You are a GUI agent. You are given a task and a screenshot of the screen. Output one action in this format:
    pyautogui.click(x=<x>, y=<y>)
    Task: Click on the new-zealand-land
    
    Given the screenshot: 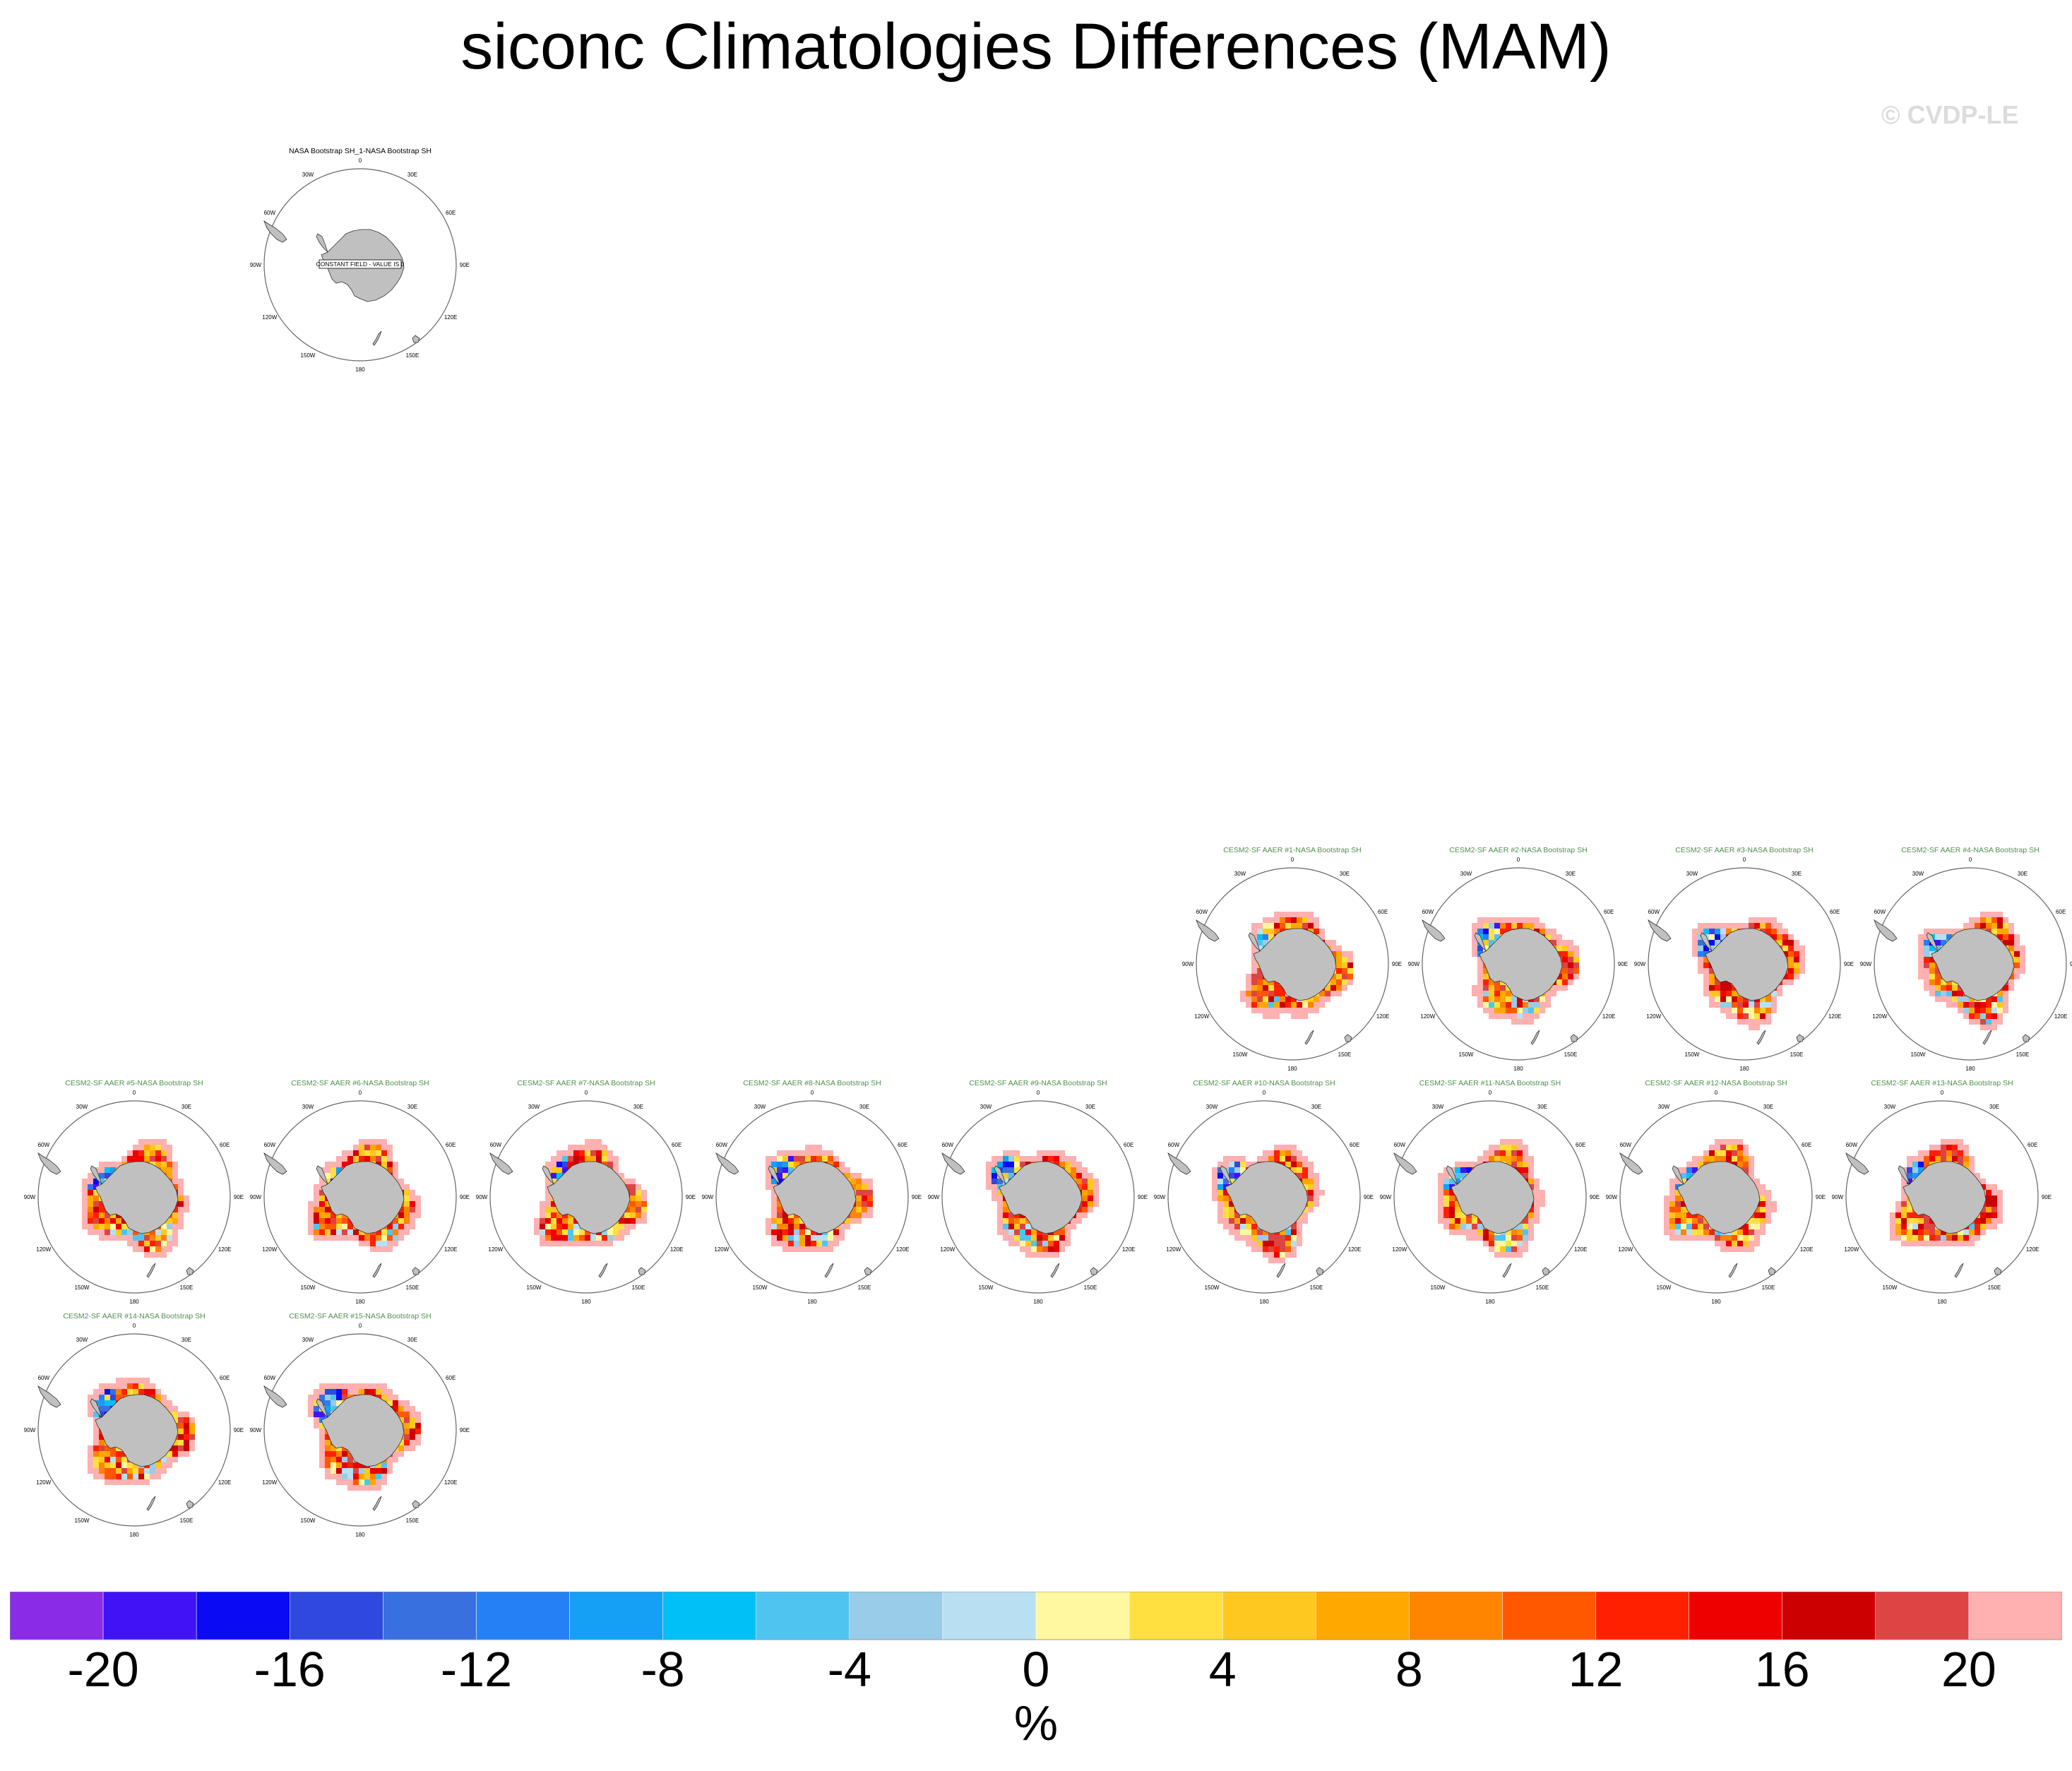 What is the action you would take?
    pyautogui.click(x=377, y=338)
    